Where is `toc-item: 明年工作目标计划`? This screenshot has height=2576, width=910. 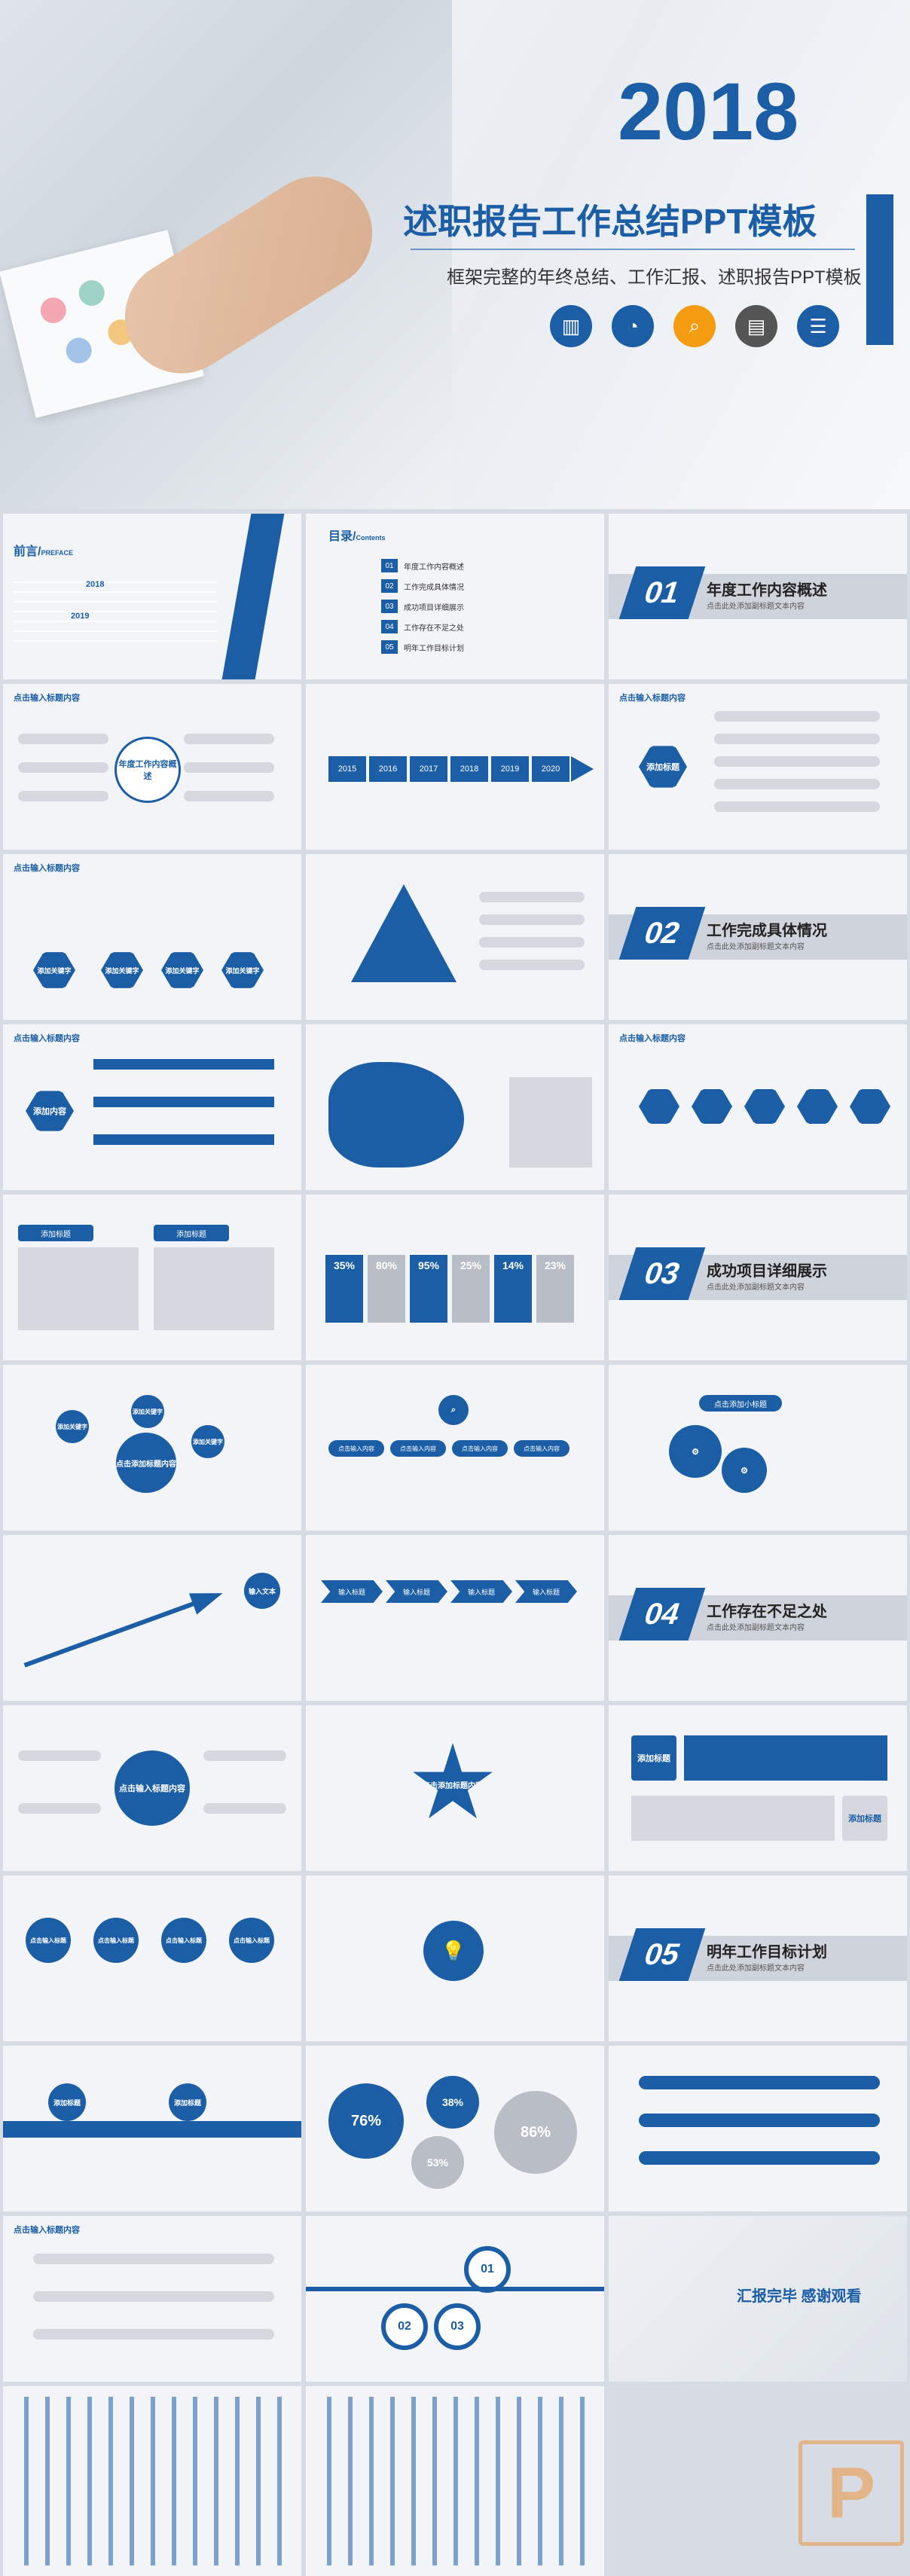
toc-item: 明年工作目标计划 is located at coordinates (434, 649).